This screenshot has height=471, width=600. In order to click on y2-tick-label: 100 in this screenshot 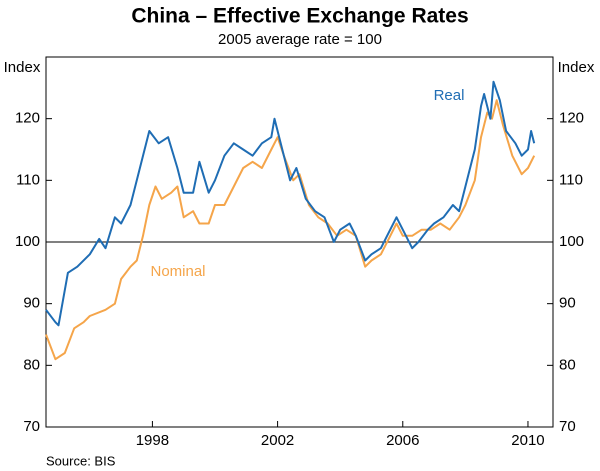, I will do `click(571, 241)`.